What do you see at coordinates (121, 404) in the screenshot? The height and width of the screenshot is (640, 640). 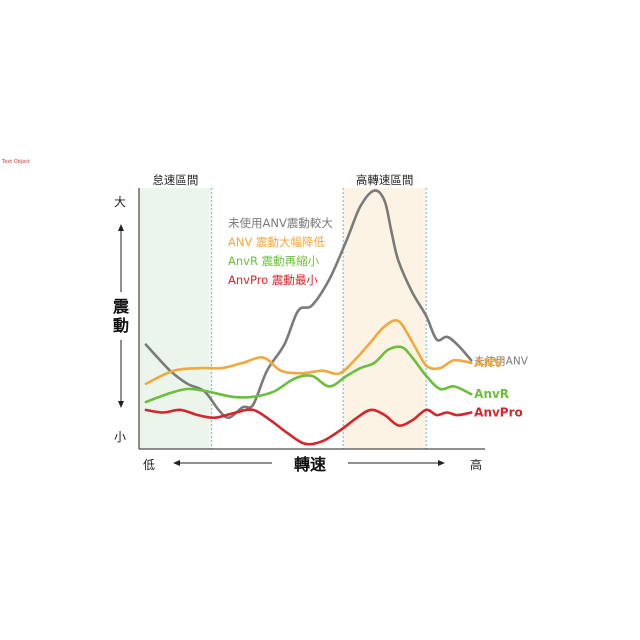 I see `y-arrow-down-head` at bounding box center [121, 404].